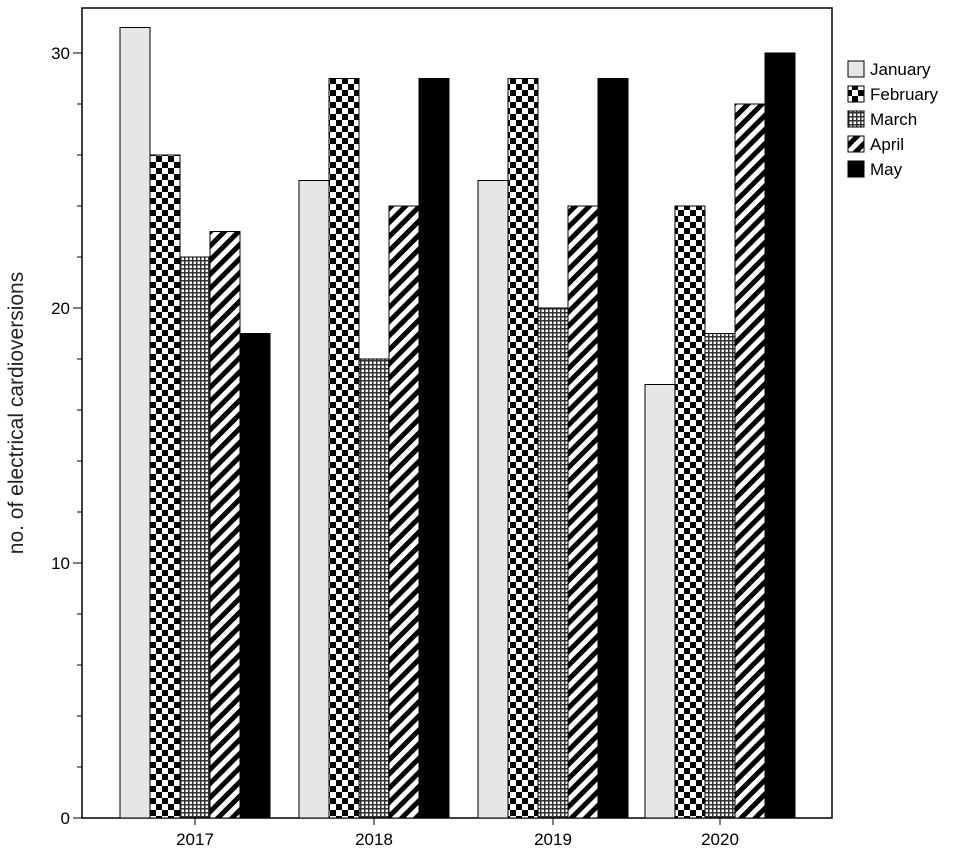 Image resolution: width=956 pixels, height=860 pixels. I want to click on bar-april-2017, so click(225, 525).